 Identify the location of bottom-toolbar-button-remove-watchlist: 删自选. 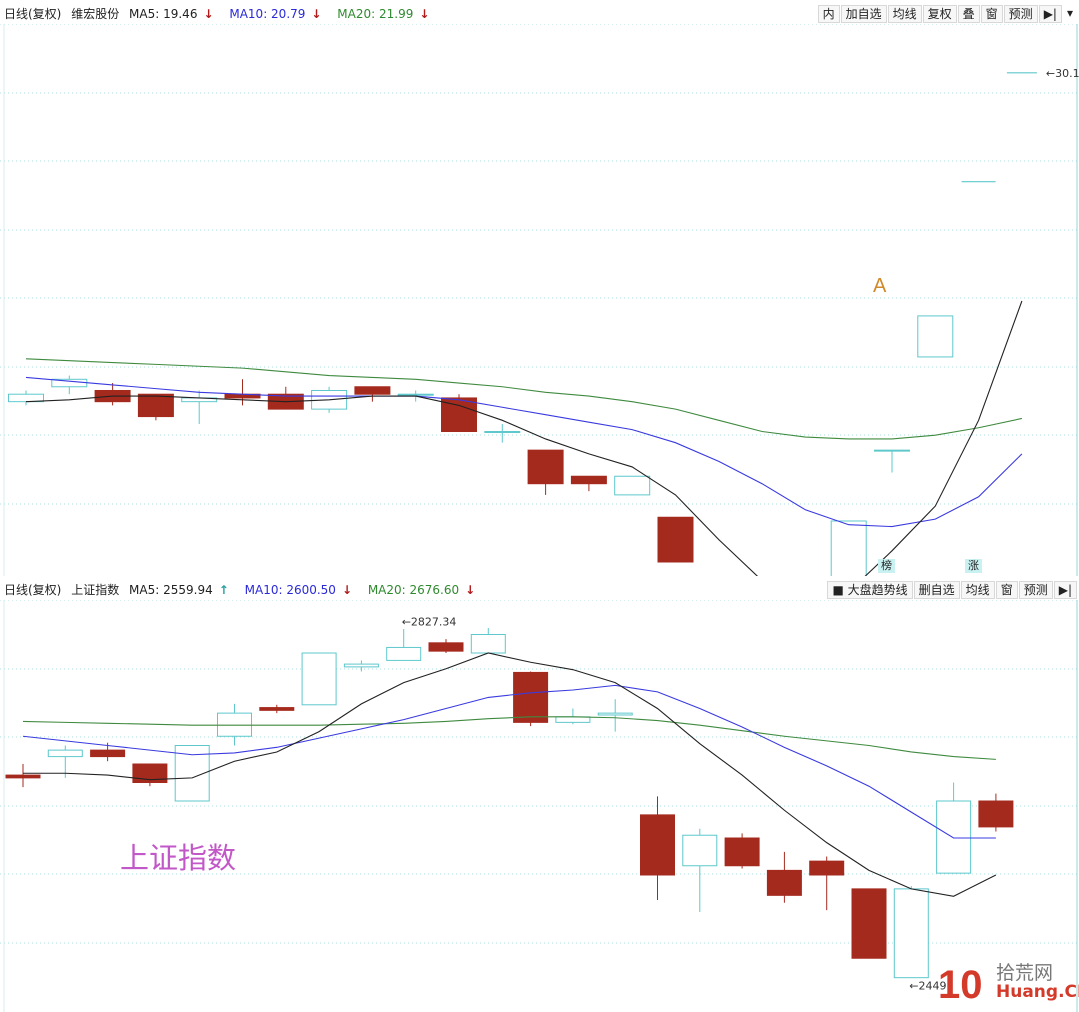
(936, 590).